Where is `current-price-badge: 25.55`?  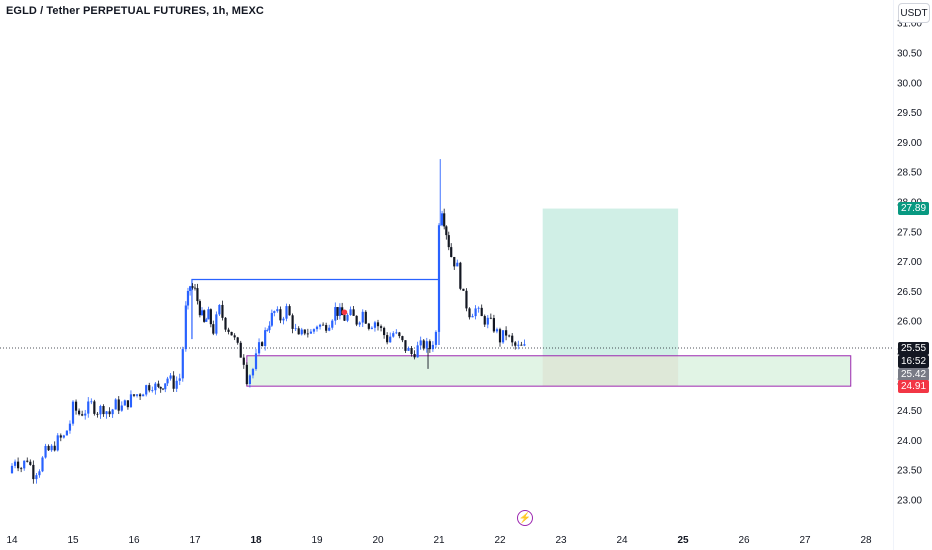
current-price-badge: 25.55 is located at coordinates (914, 348).